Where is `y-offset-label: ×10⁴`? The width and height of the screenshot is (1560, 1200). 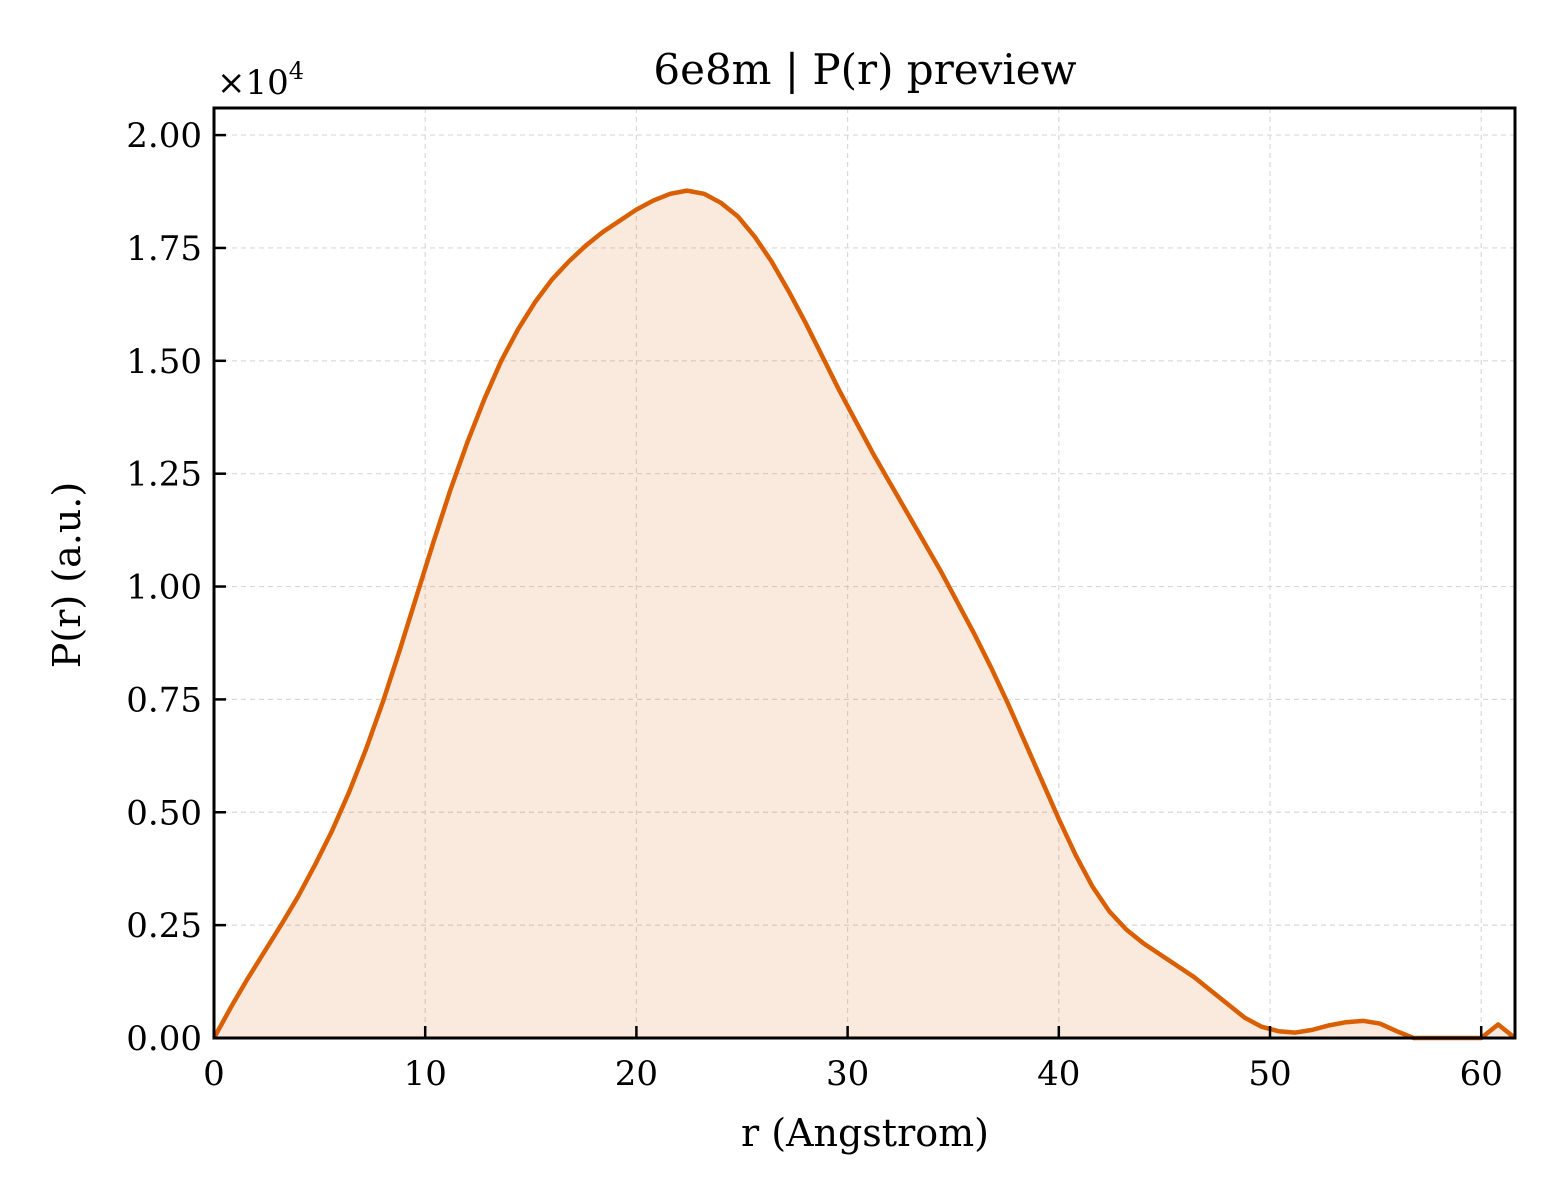
y-offset-label: ×10⁴ is located at coordinates (260, 80).